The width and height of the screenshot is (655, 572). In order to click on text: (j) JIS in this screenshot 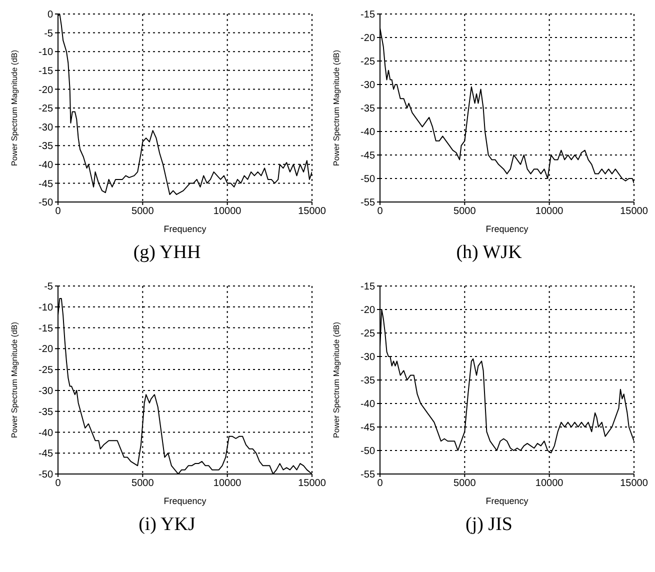, I will do `click(489, 525)`.